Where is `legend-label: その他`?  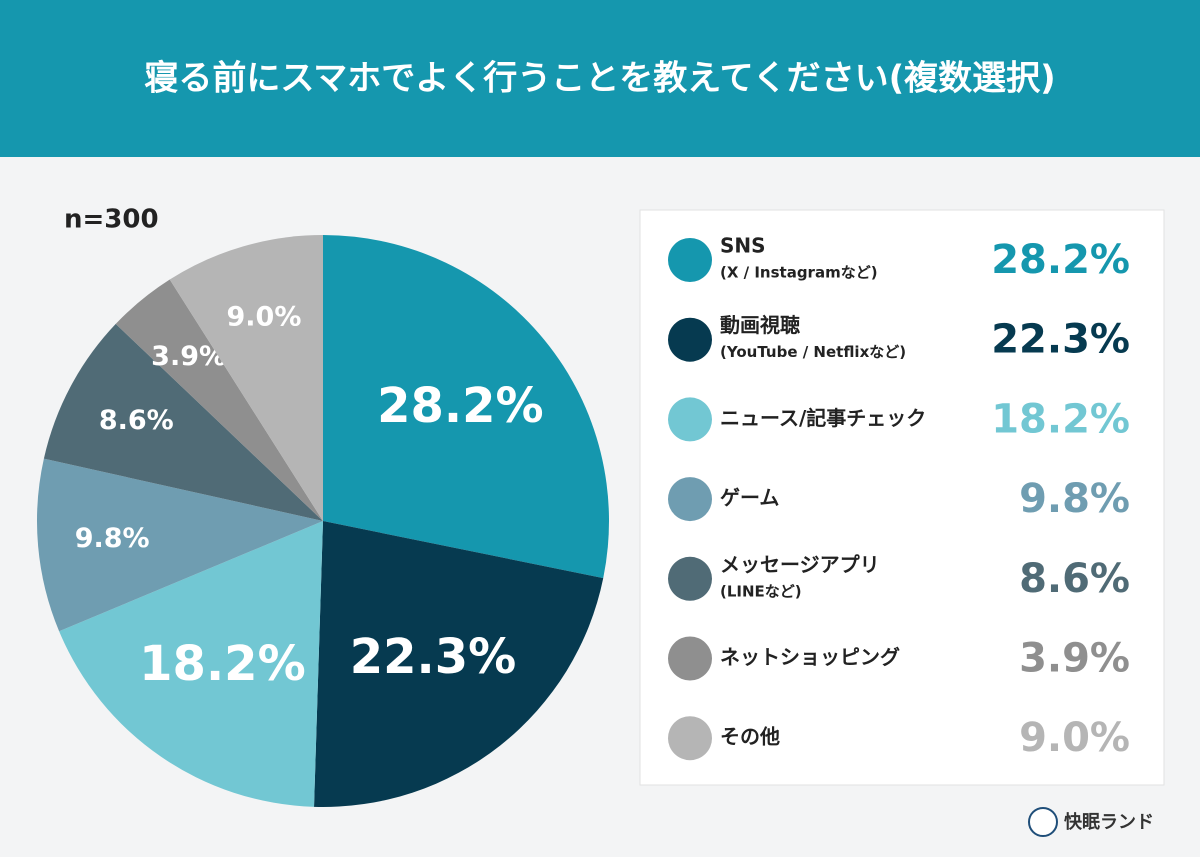
legend-label: その他 is located at coordinates (750, 737).